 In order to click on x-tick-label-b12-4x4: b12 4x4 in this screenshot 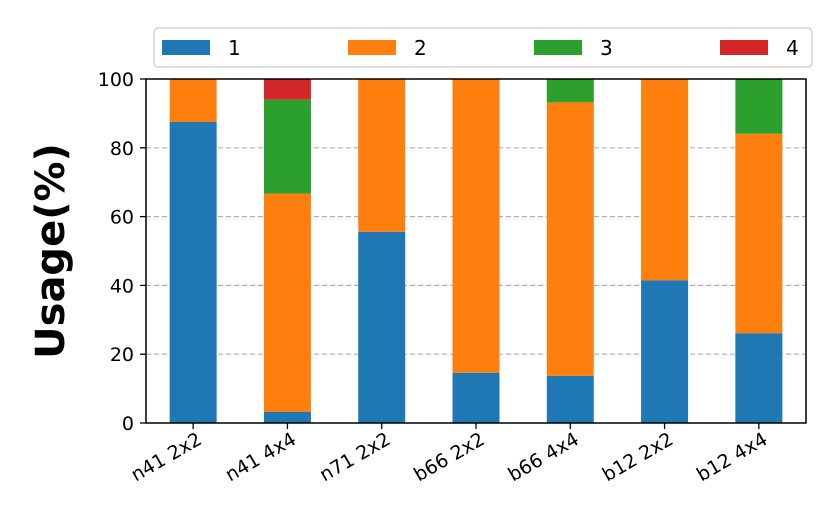, I will do `click(732, 457)`.